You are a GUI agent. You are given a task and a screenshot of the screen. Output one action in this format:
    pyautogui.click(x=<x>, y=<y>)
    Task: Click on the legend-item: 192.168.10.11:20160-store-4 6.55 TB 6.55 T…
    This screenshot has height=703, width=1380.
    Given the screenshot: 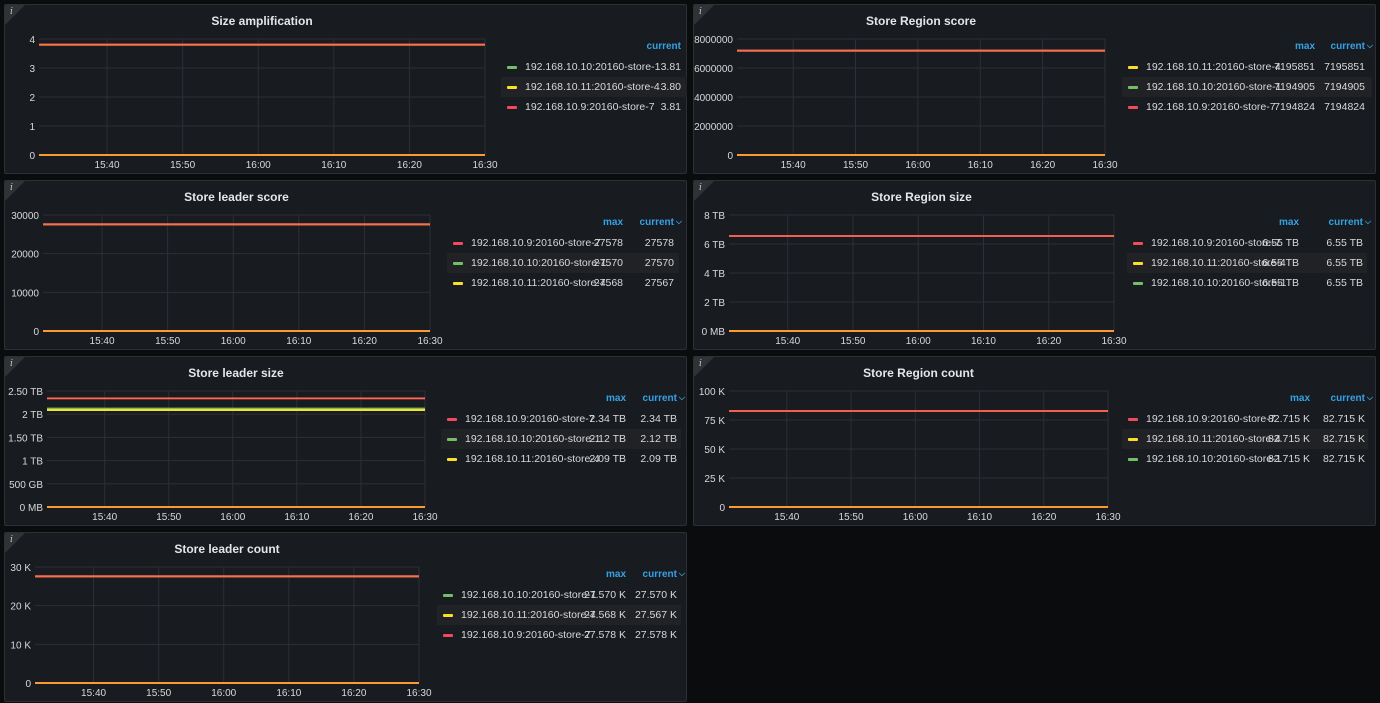 What is the action you would take?
    pyautogui.click(x=1247, y=263)
    